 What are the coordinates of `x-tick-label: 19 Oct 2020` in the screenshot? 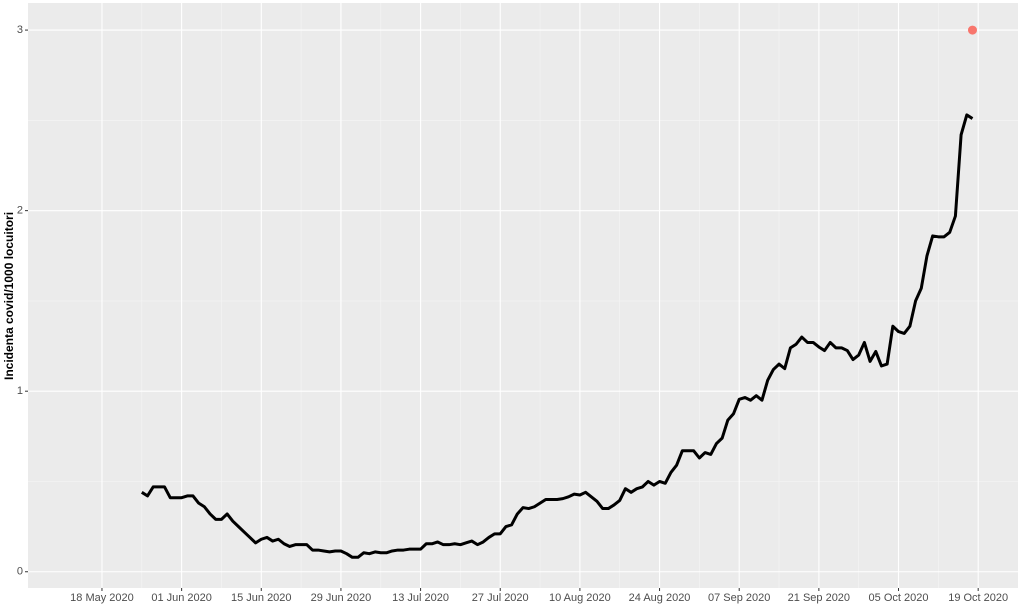 It's located at (978, 598).